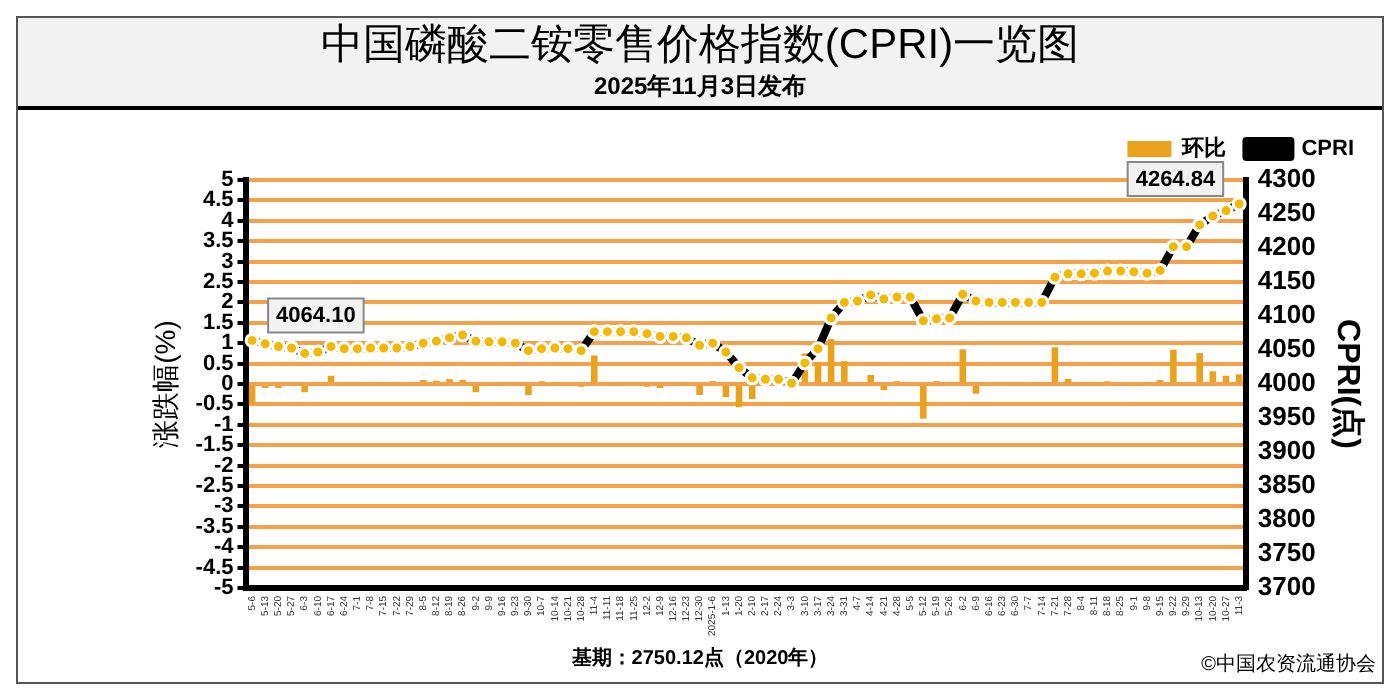 The image size is (1400, 700). I want to click on legend-label: 环比, so click(1203, 148).